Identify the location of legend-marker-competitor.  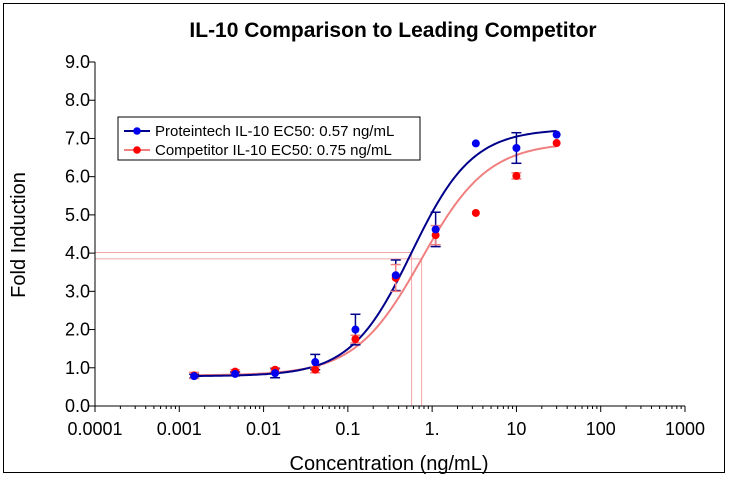
(137, 150).